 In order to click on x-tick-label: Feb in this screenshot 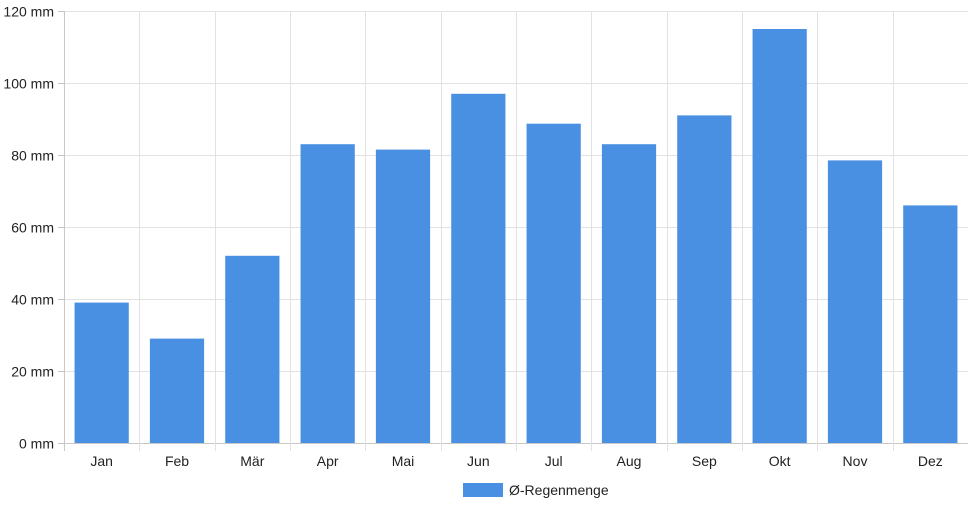, I will do `click(177, 461)`.